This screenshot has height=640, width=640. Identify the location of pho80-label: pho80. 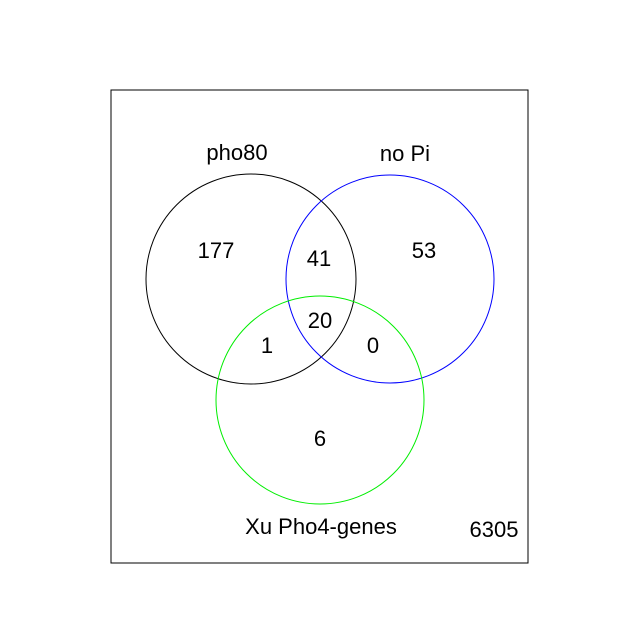
(236, 152).